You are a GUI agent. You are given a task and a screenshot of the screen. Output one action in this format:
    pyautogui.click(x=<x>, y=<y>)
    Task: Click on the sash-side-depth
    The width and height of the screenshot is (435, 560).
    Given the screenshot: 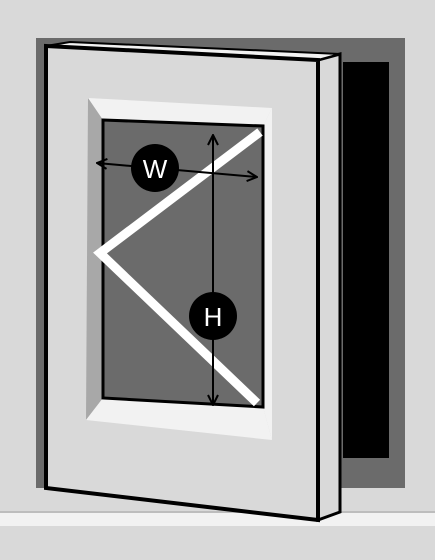 What is the action you would take?
    pyautogui.click(x=329, y=287)
    